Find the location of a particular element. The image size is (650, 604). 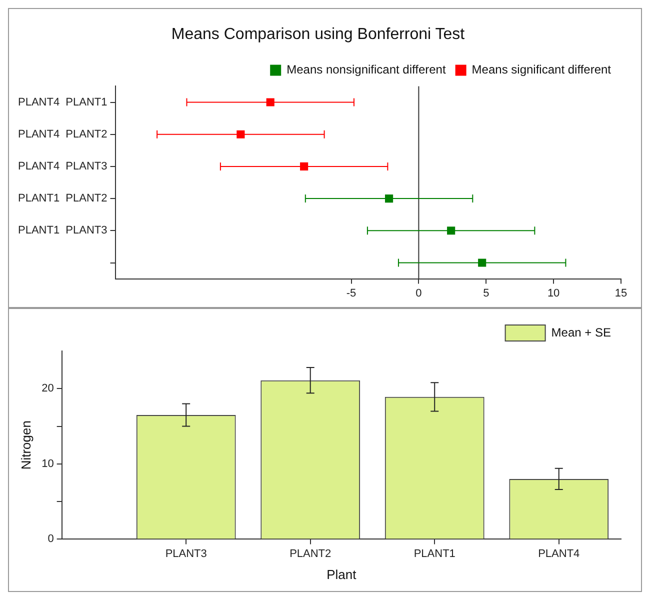

x-tick-label: 5 is located at coordinates (486, 293).